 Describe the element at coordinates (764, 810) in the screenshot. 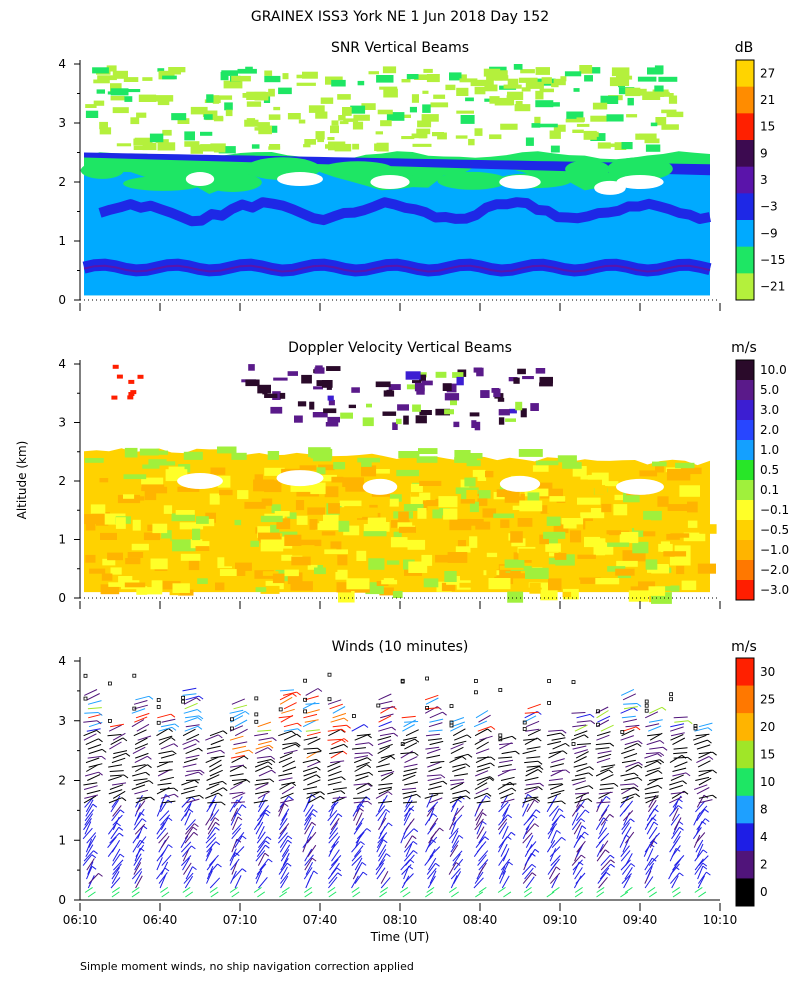

I see `colorbar-label: 8` at that location.